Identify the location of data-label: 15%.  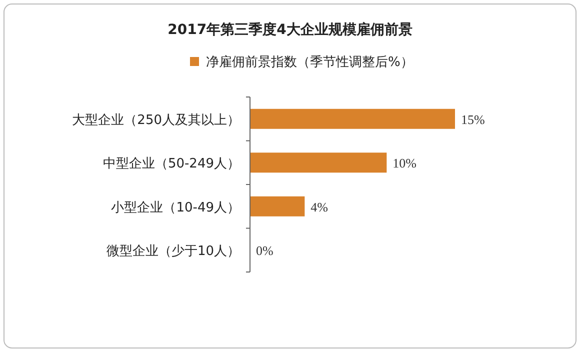
(473, 119).